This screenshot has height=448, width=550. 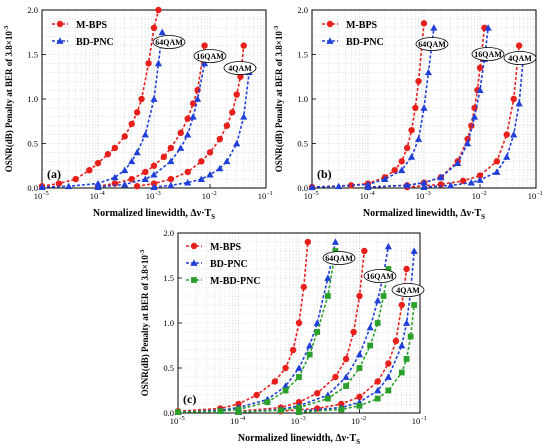 I want to click on annotation-label: 4QAM, so click(x=240, y=68).